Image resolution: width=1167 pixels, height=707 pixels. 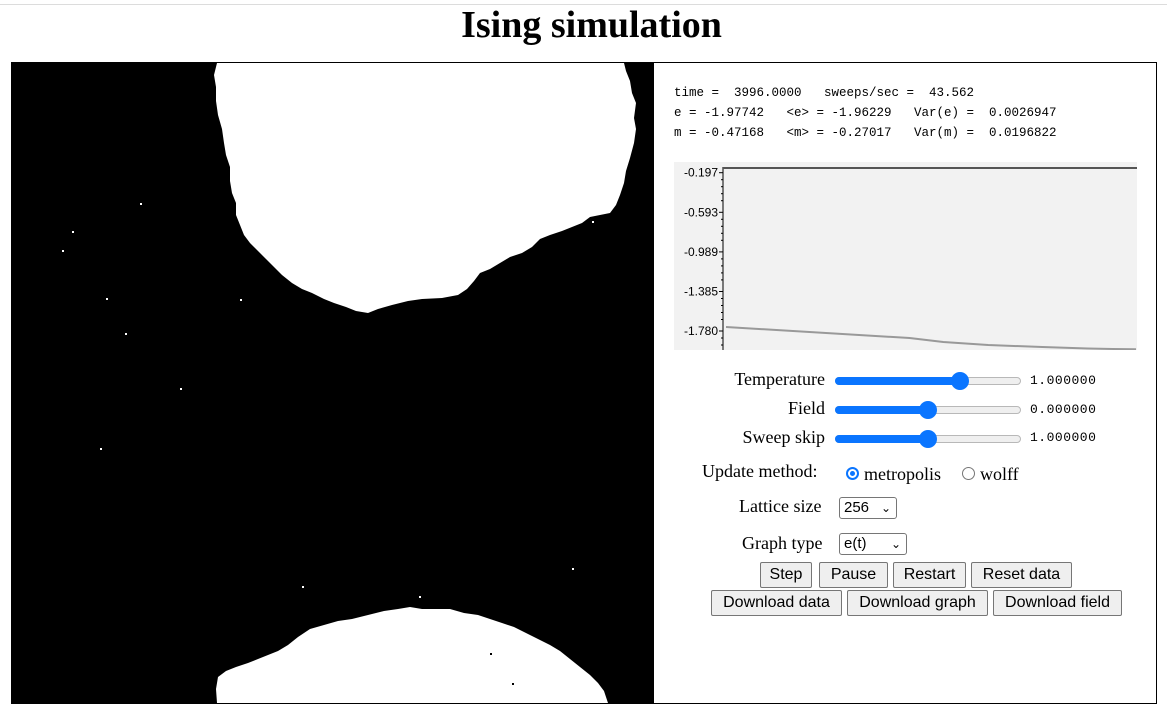 What do you see at coordinates (591, 25) in the screenshot?
I see `page-title: Ising simulation` at bounding box center [591, 25].